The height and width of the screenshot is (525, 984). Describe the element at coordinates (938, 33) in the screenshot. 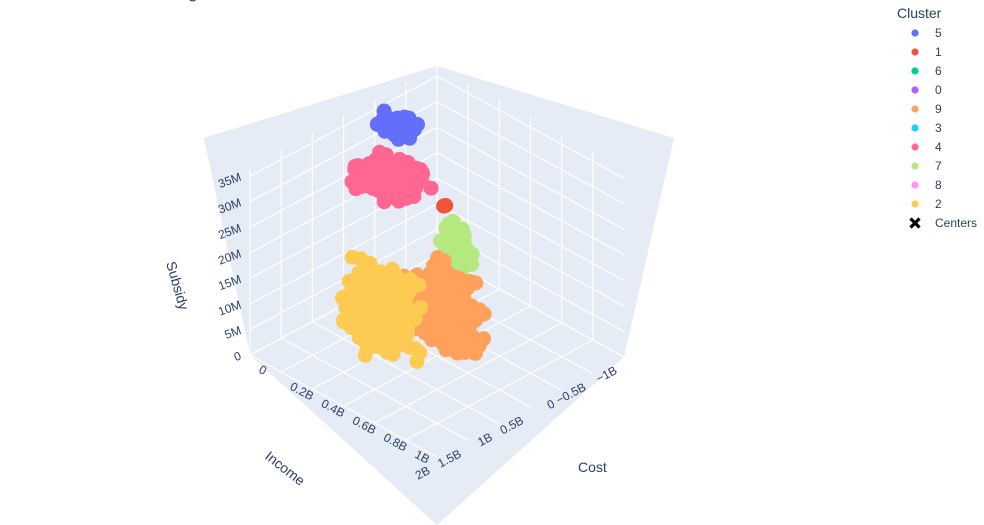

I see `legend-label: 5` at that location.